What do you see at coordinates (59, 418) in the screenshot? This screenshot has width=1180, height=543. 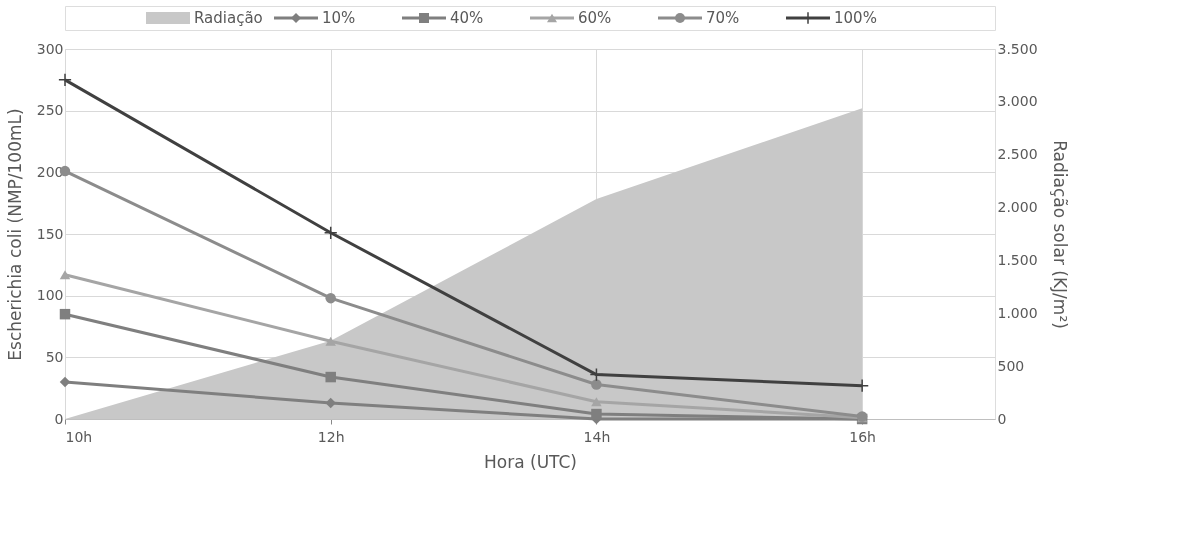 I see `y-tick-label: 0` at bounding box center [59, 418].